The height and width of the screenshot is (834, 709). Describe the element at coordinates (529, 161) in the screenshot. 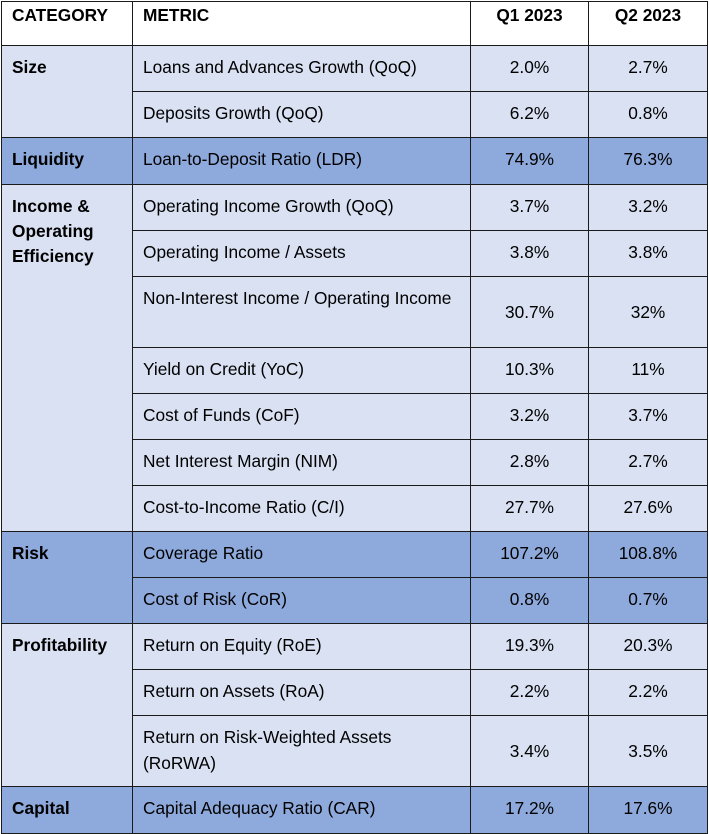

I see `q1-value: 74.9%` at that location.